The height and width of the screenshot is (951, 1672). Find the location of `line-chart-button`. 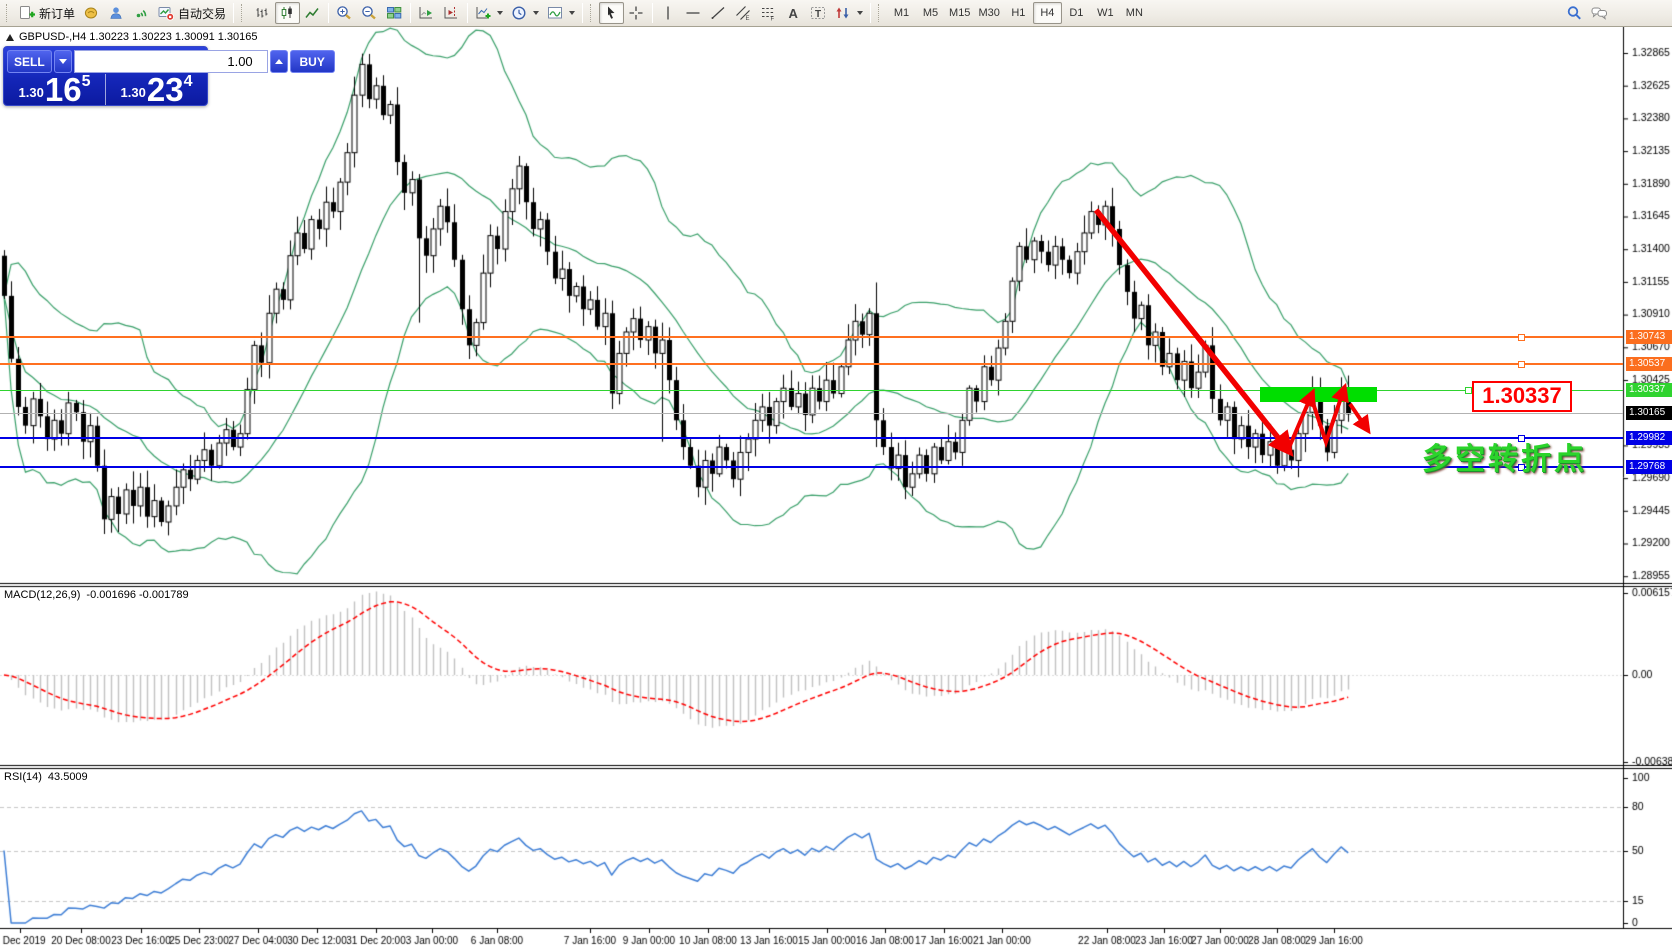

line-chart-button is located at coordinates (312, 13).